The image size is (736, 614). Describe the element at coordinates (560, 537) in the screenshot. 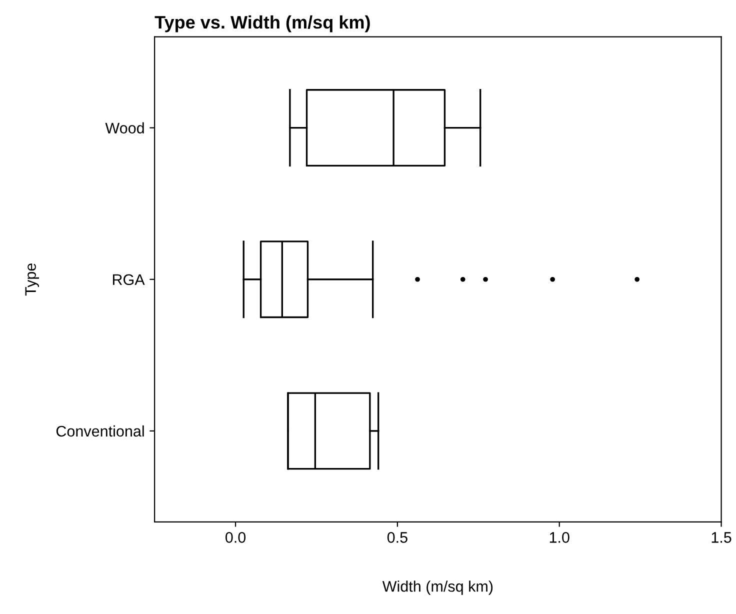

I see `x-tick-label: 1.0` at that location.